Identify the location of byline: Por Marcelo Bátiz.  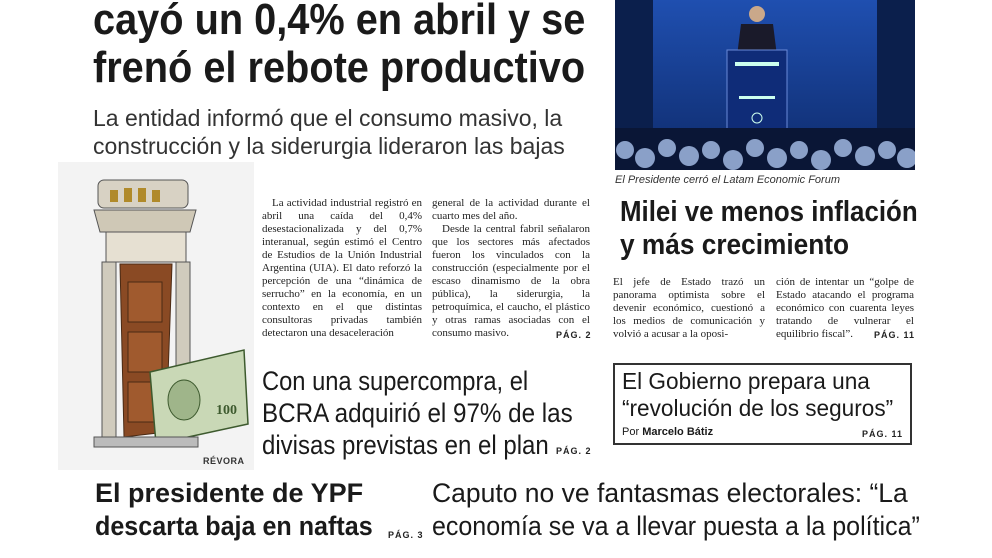
(667, 432).